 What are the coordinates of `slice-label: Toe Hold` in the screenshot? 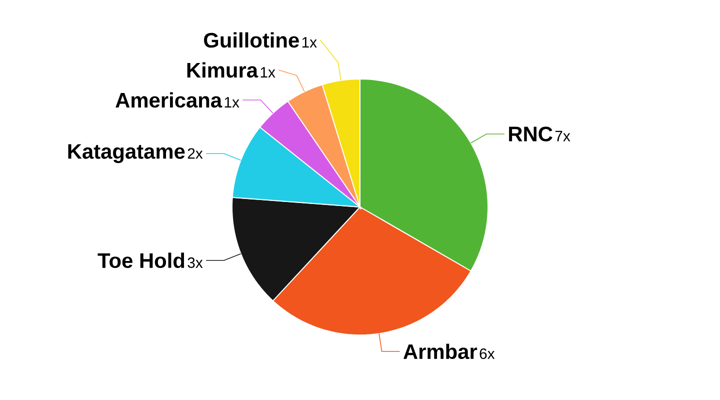 It's located at (141, 260).